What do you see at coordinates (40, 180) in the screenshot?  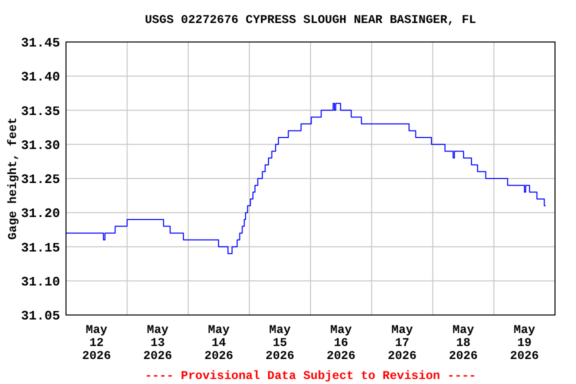 I see `y-tick-label: 31.25` at bounding box center [40, 180].